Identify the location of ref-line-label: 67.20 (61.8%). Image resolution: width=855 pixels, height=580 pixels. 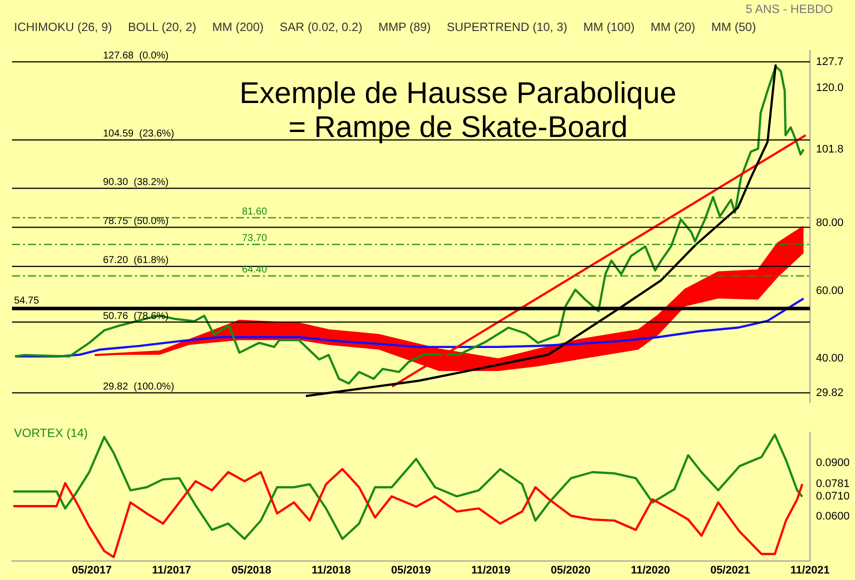
(136, 260).